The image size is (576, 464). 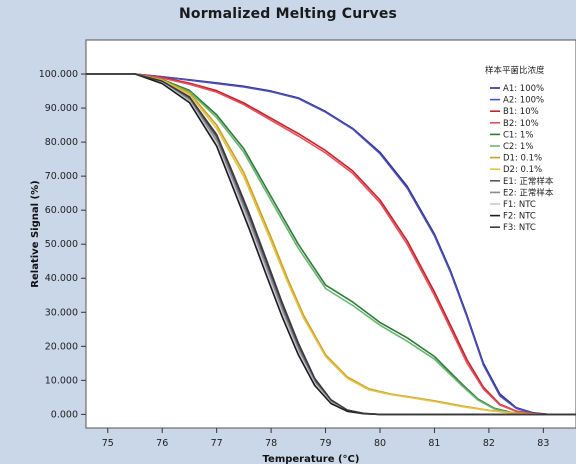 I want to click on chart-title: Normalized Melting Curves, so click(x=288, y=14).